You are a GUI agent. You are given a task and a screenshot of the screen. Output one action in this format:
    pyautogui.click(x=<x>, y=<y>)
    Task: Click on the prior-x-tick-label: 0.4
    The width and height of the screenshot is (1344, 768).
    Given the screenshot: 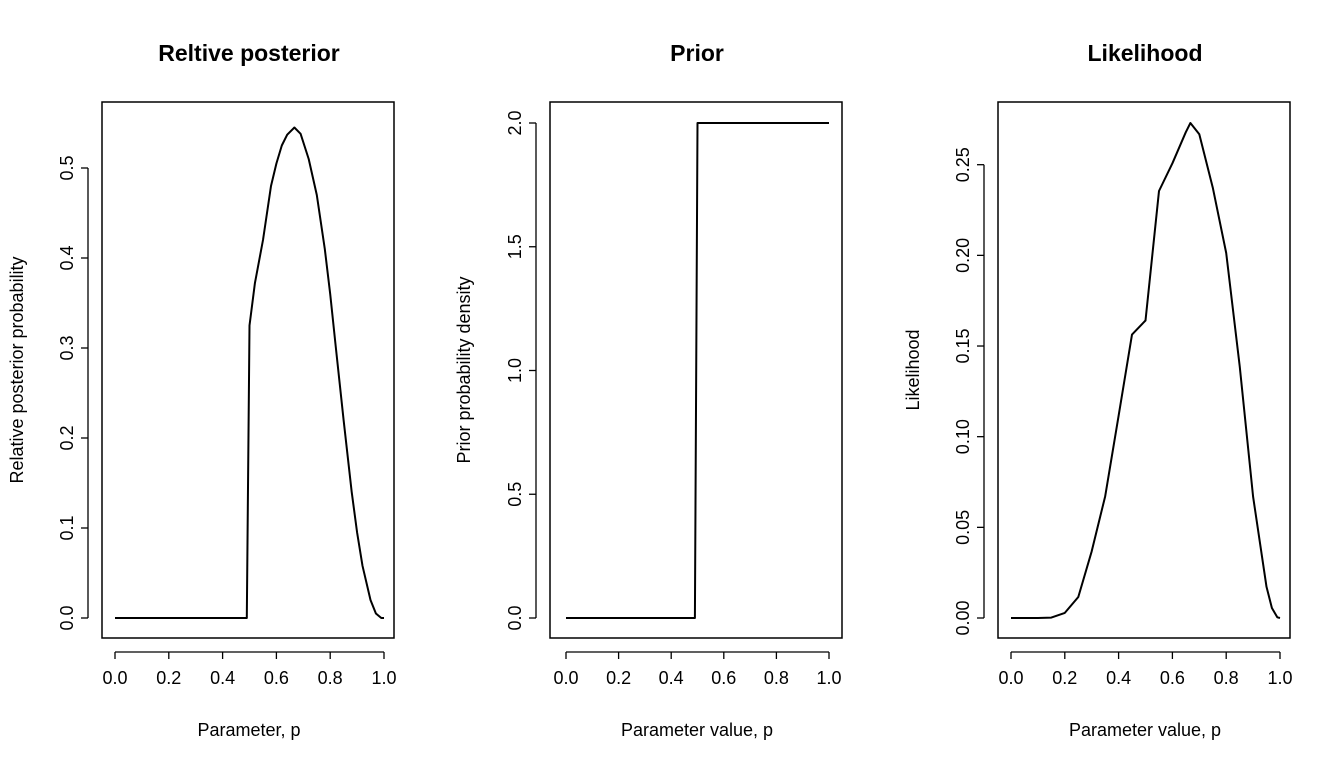 What is the action you would take?
    pyautogui.click(x=671, y=678)
    